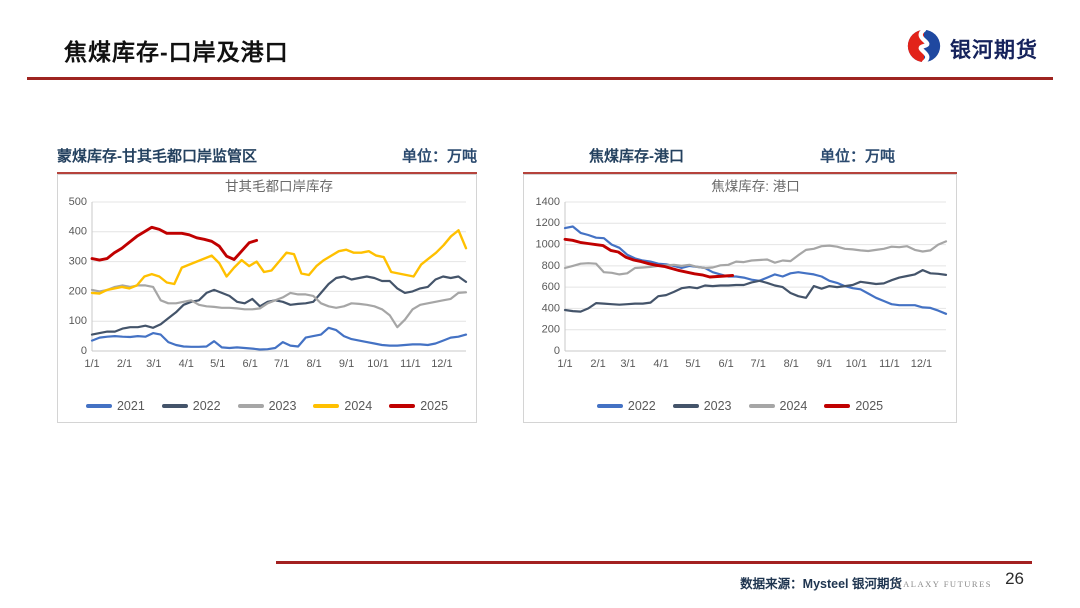  What do you see at coordinates (740, 406) in the screenshot?
I see `chart-legend: 2022 2023 2024 2025` at bounding box center [740, 406].